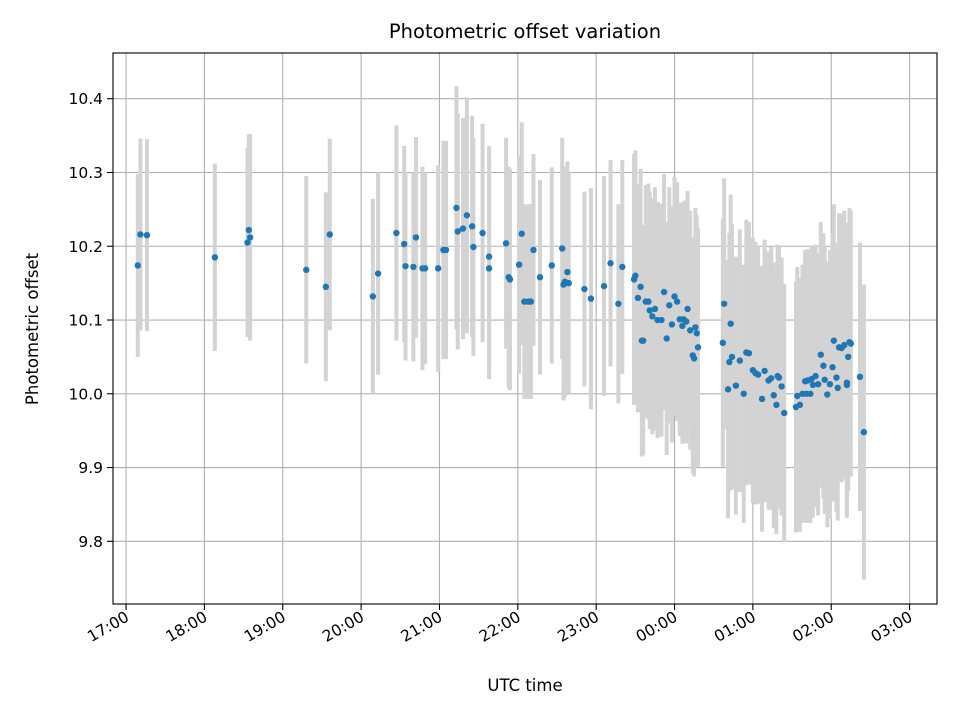 This screenshot has height=720, width=960. I want to click on x-tick-label: 03:00, so click(892, 627).